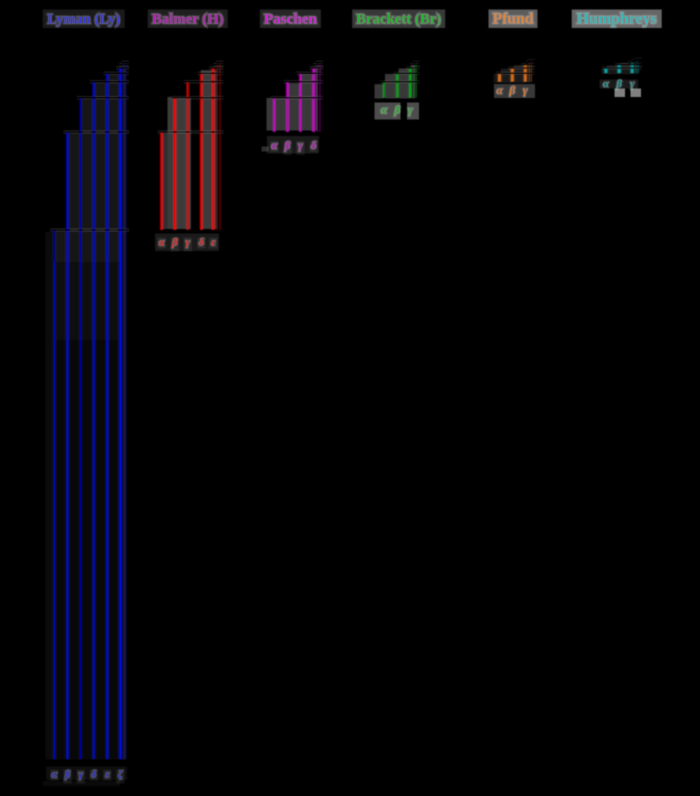  I want to click on svg-text: ζ, so click(120, 775).